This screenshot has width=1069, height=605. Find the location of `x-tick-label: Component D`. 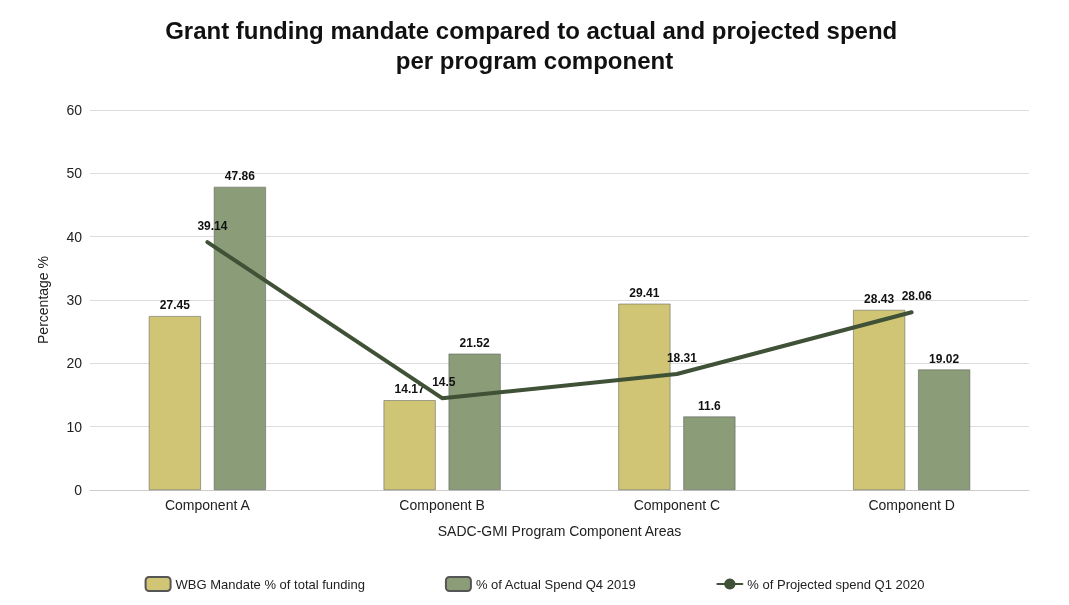

x-tick-label: Component D is located at coordinates (911, 505).